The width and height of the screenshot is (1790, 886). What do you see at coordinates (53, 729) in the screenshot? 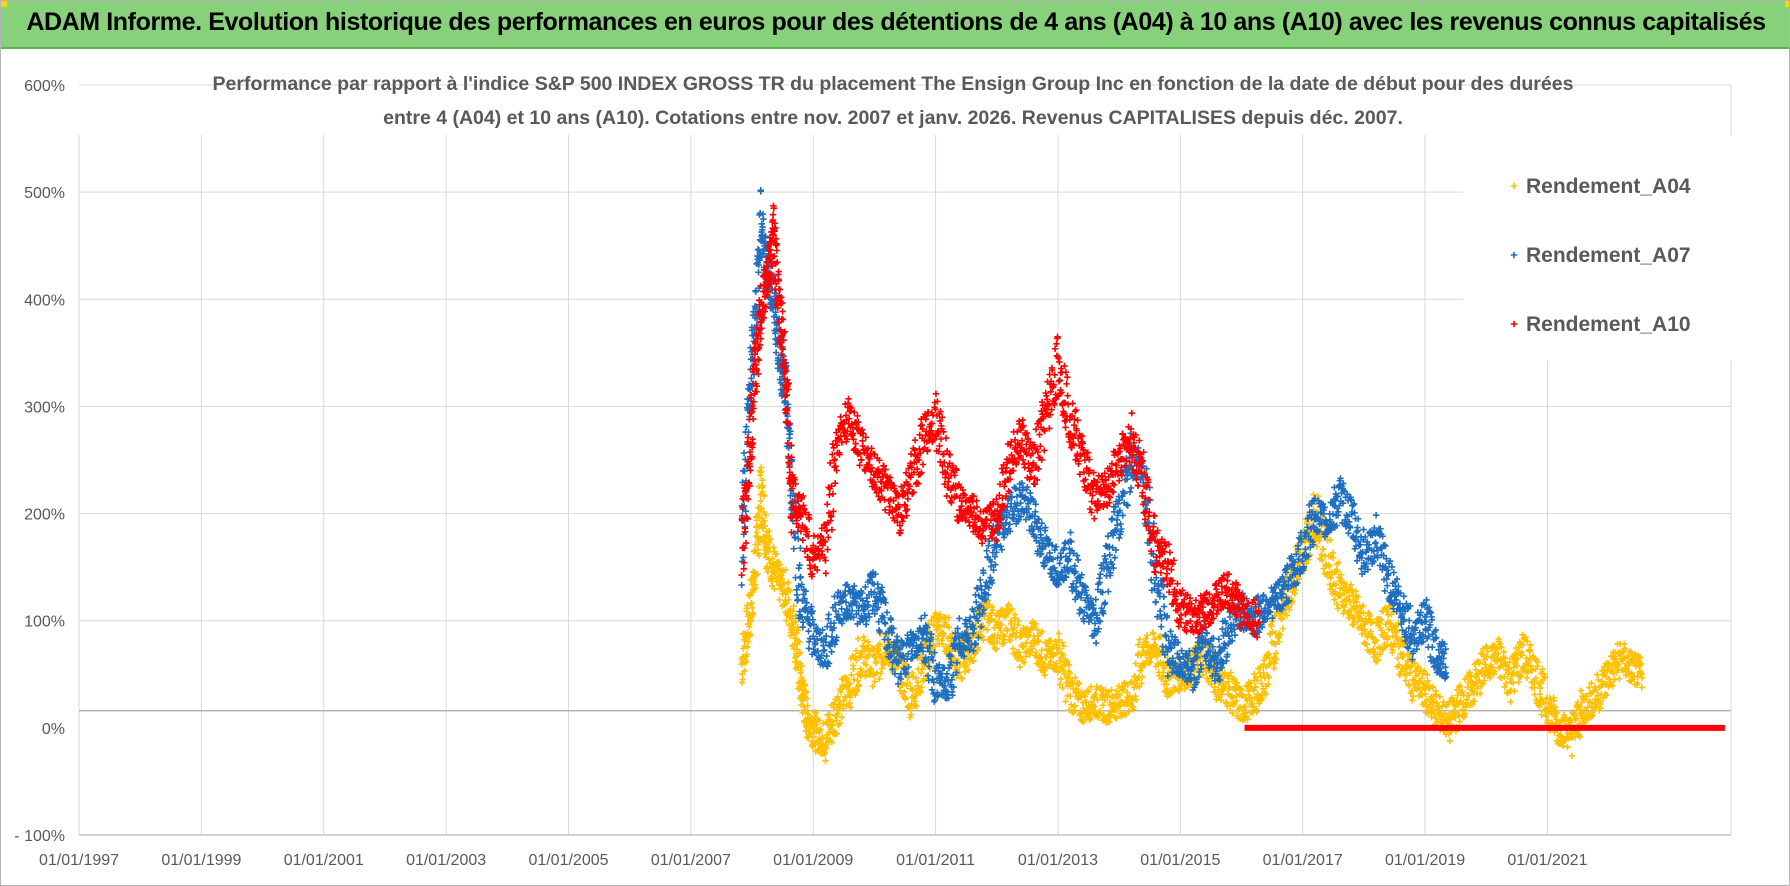
I see `y-tick-label: 0%` at bounding box center [53, 729].